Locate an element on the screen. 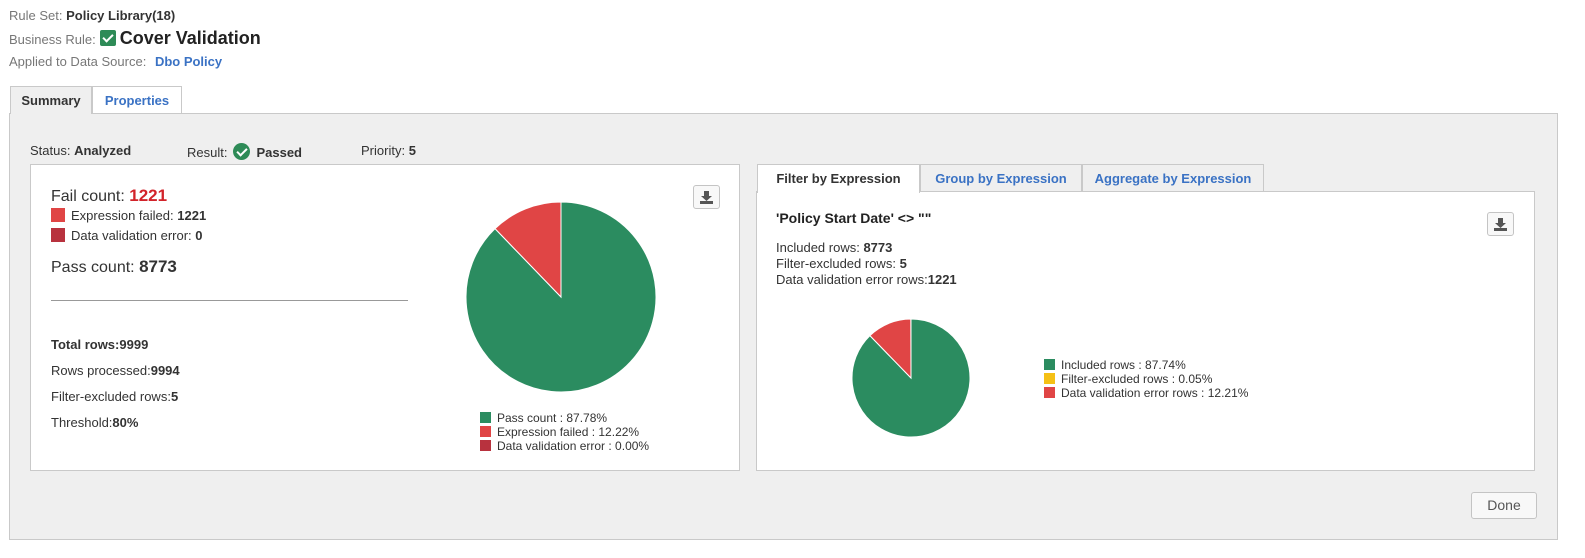 Image resolution: width=1585 pixels, height=558 pixels. tab-group-by-expression: Group by Expression is located at coordinates (1001, 178).